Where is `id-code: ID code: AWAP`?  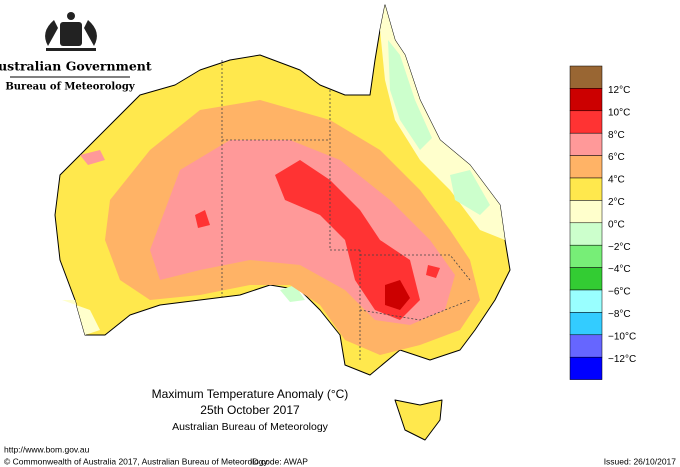
id-code: ID code: AWAP is located at coordinates (279, 461).